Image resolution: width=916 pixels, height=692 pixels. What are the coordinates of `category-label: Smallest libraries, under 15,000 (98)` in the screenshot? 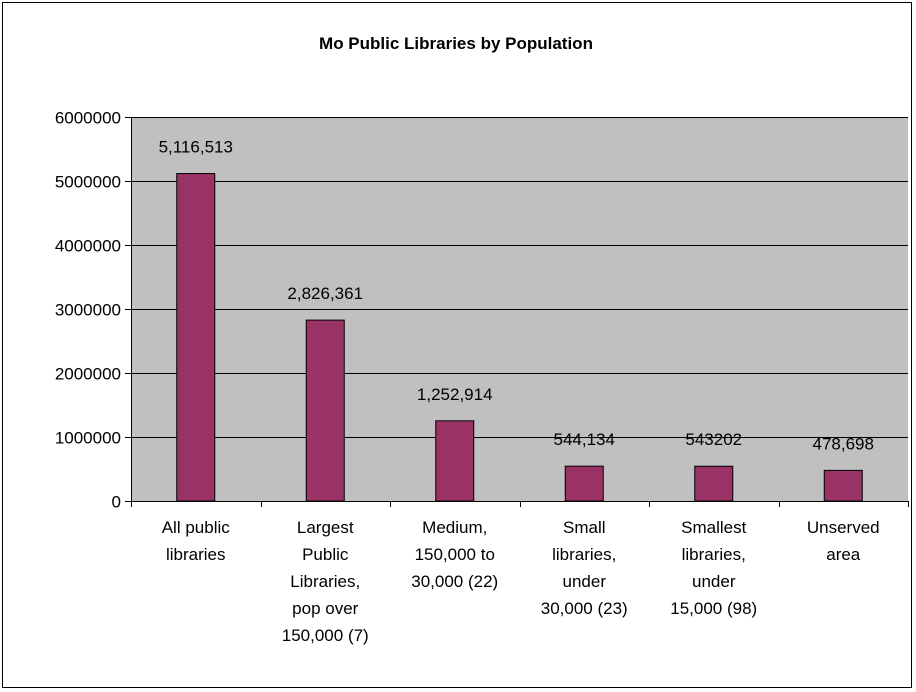 It's located at (713, 568).